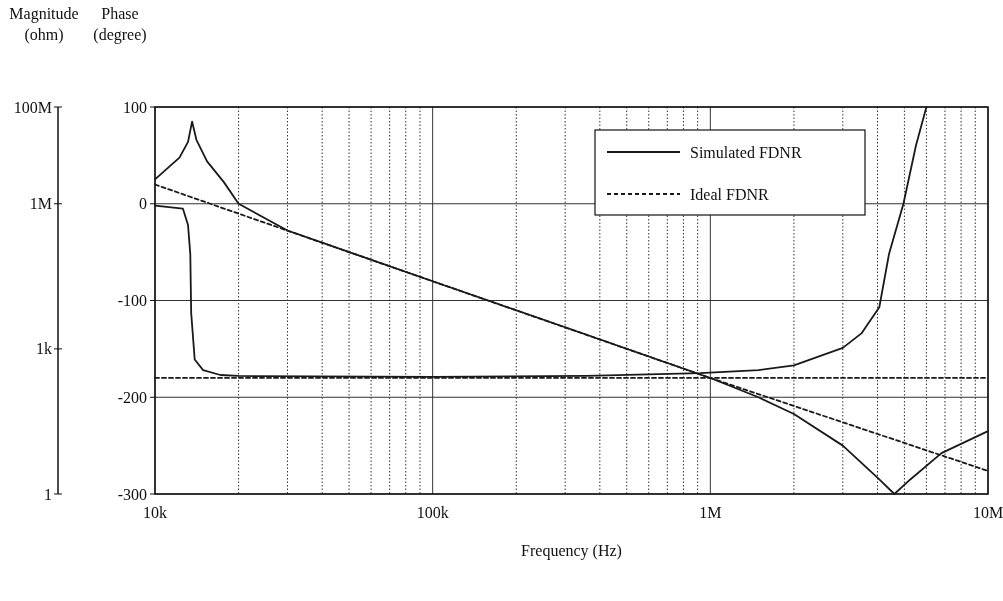 Image resolution: width=1003 pixels, height=601 pixels. What do you see at coordinates (571, 551) in the screenshot?
I see `x-axis-title: Frequency (Hz)` at bounding box center [571, 551].